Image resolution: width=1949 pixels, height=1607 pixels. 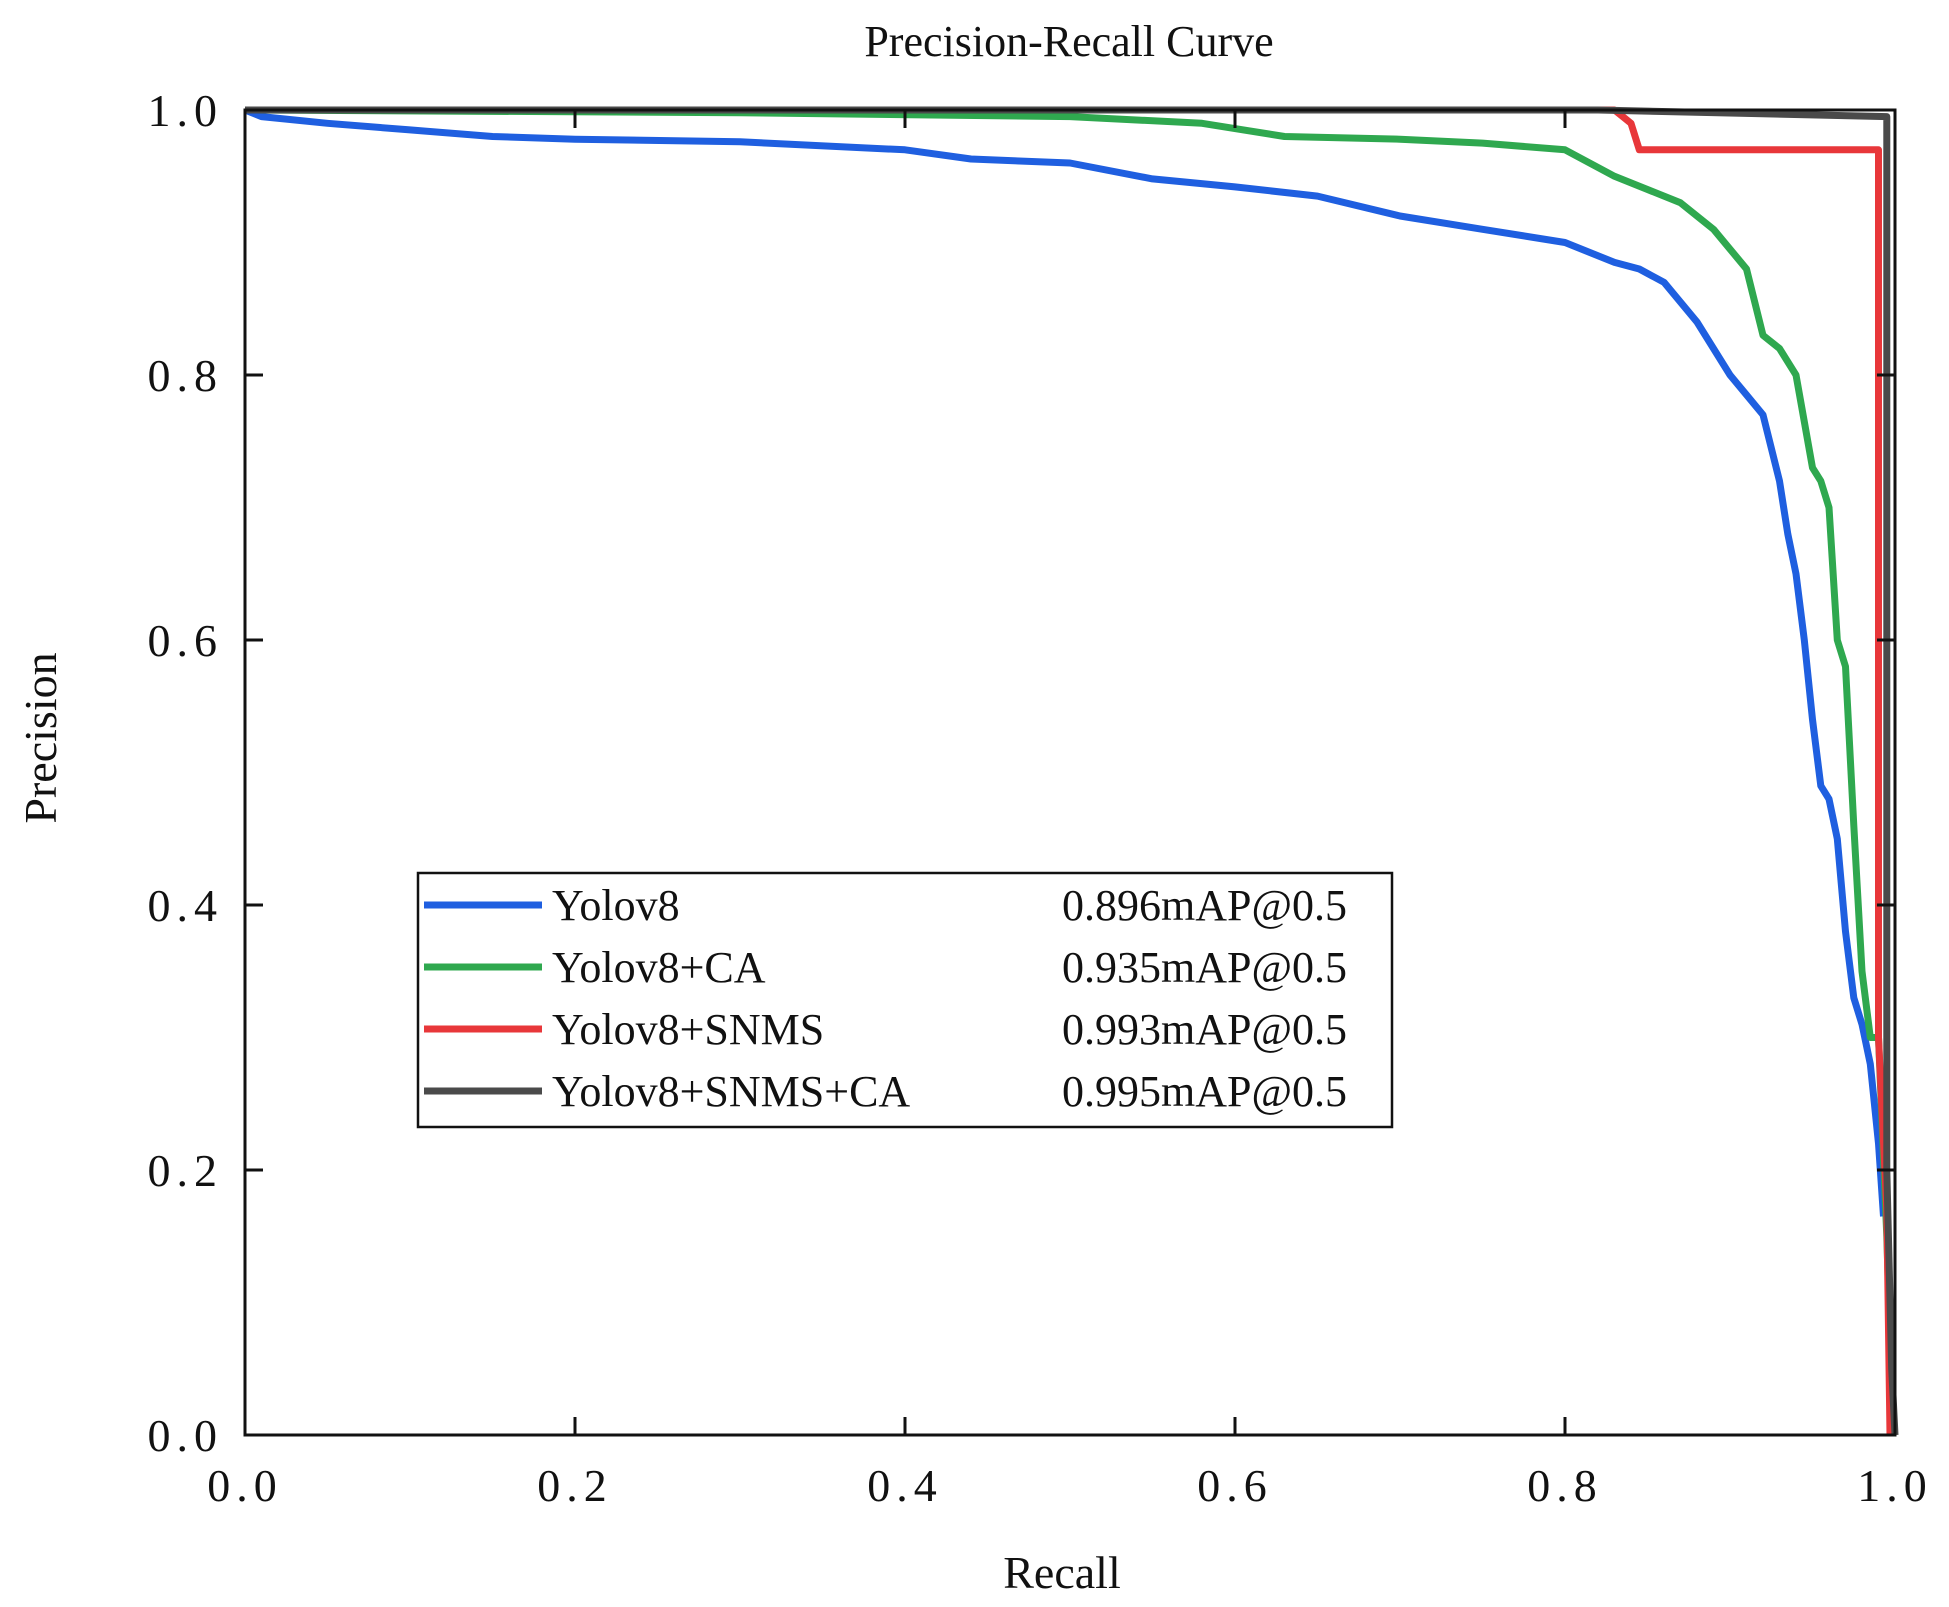 I want to click on y-tick-label: 0.2, so click(x=186, y=1170).